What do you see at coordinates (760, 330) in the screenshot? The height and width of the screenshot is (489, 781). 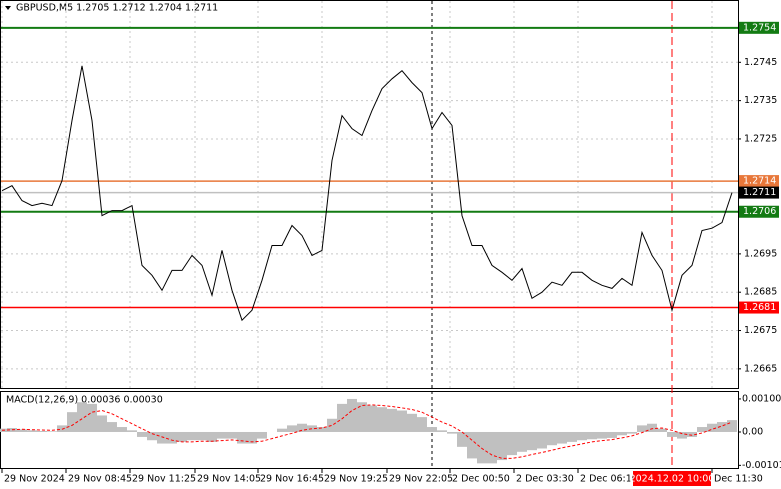 I see `y-tick-label: 1.2675` at bounding box center [760, 330].